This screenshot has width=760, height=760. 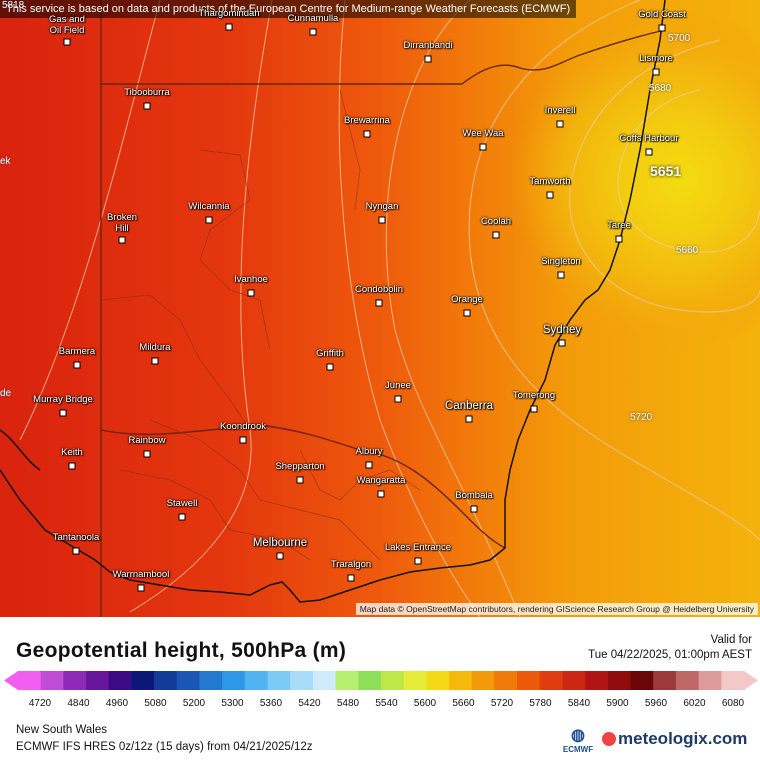 I want to click on city-label-line: Gas and, so click(x=67, y=19).